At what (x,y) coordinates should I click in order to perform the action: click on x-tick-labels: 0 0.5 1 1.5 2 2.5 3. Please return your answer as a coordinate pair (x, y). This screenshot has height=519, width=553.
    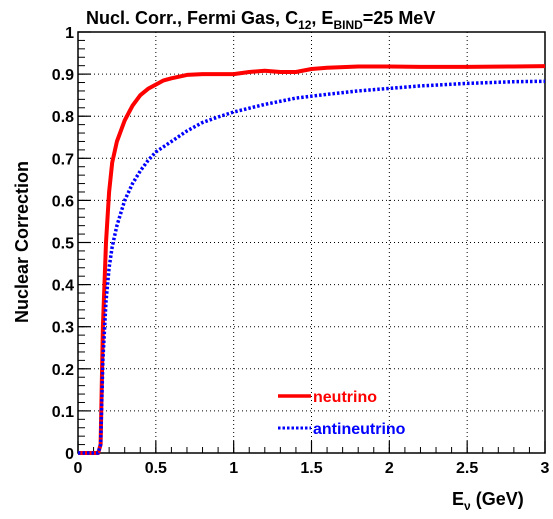
    Looking at the image, I should click on (312, 468).